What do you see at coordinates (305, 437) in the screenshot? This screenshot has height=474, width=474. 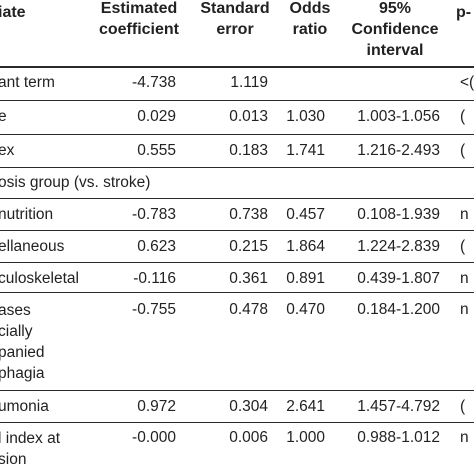 I see `cell-odds-ratio: 1.000` at bounding box center [305, 437].